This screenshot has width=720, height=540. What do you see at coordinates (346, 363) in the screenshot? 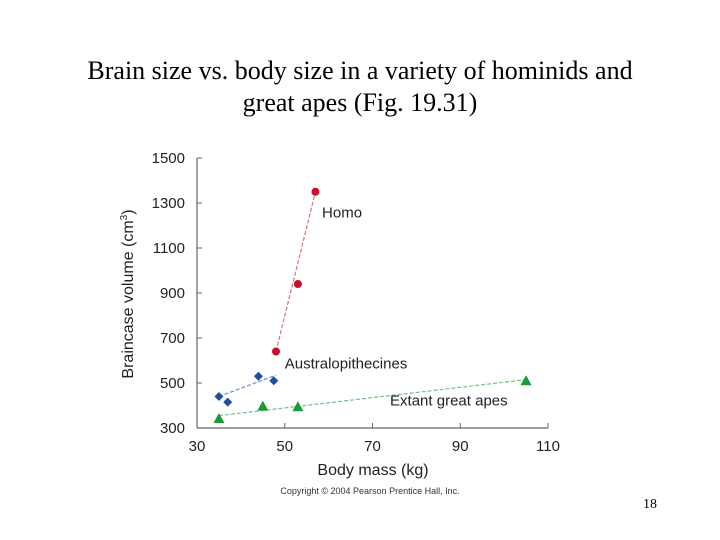
I see `australopithecines-label: Australopithecines` at bounding box center [346, 363].